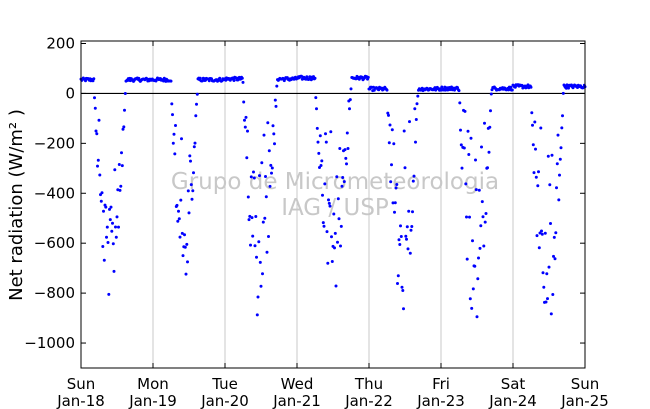 Image resolution: width=650 pixels, height=409 pixels. Describe the element at coordinates (224, 384) in the screenshot. I see `x-tick-label-day: Tue` at that location.